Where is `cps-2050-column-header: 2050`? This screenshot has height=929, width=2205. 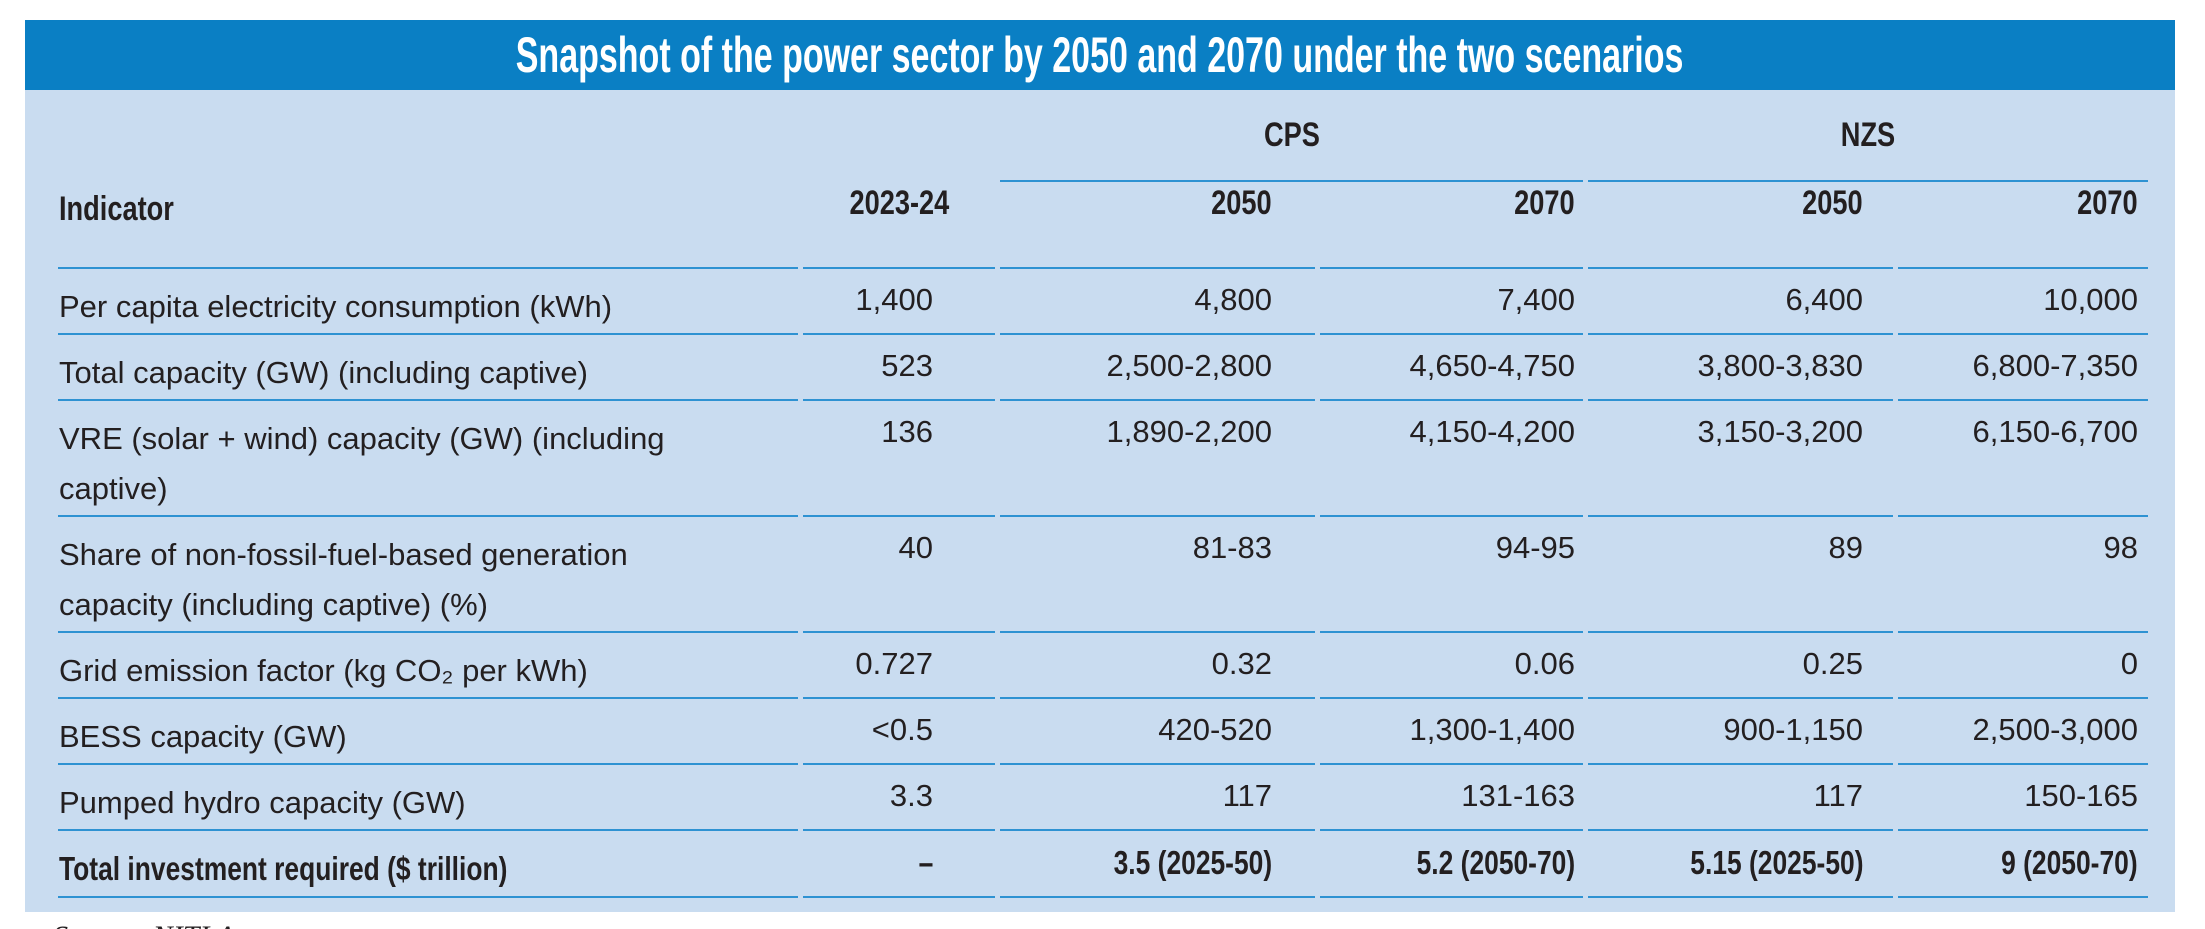 cps-2050-column-header: 2050 is located at coordinates (1157, 225).